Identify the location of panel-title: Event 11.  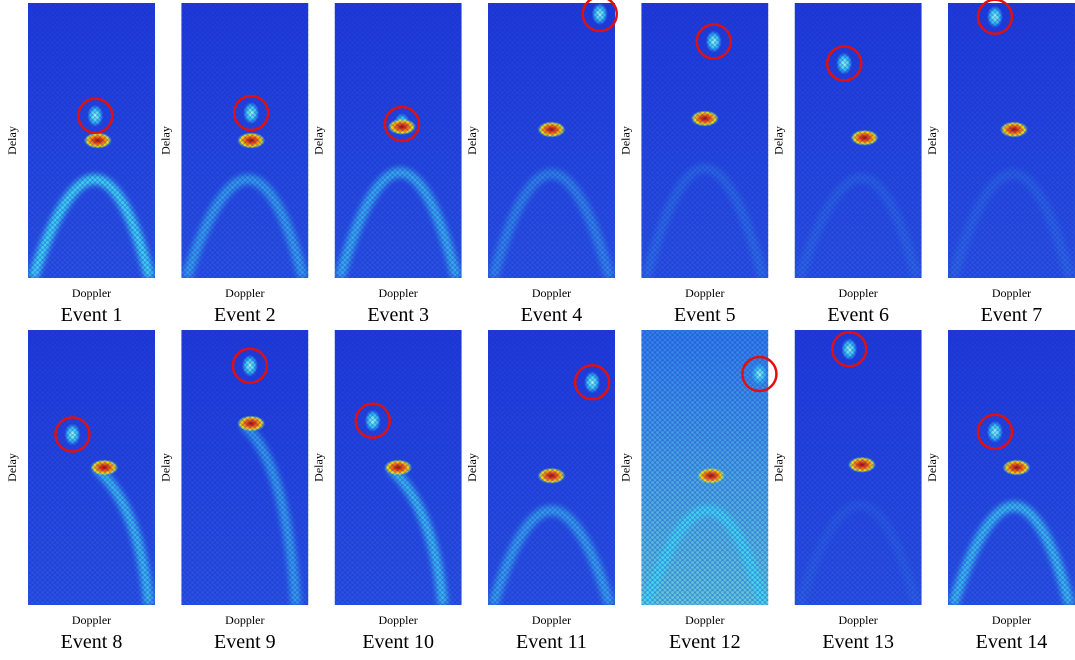
(551, 642).